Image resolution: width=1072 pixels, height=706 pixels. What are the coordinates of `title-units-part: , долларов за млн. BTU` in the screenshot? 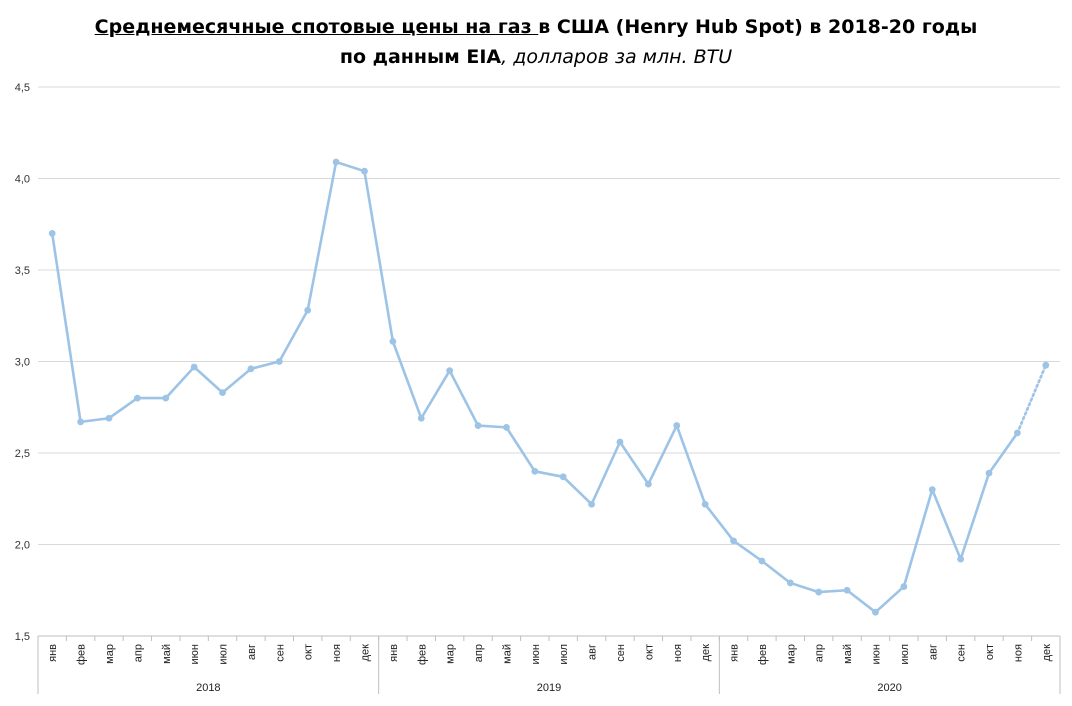 It's located at (617, 57).